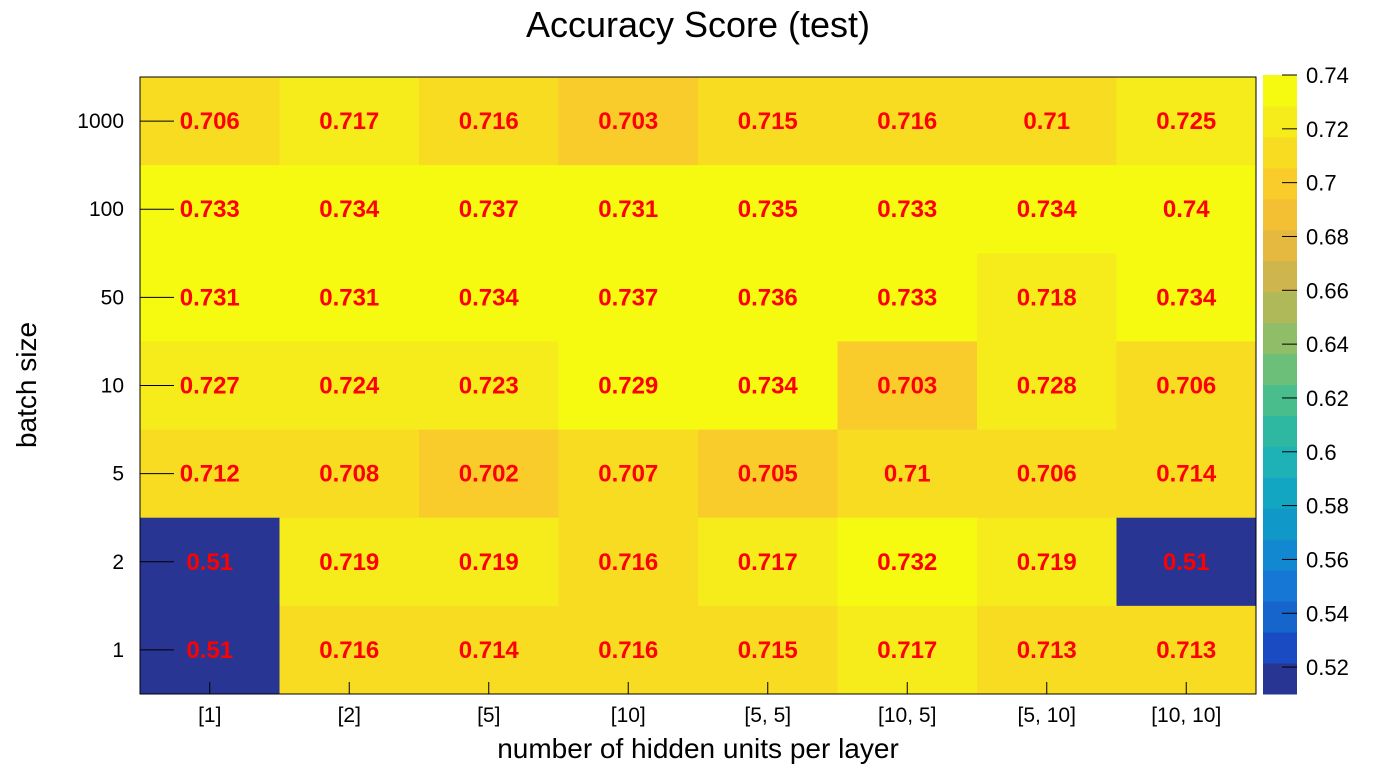  Describe the element at coordinates (1327, 344) in the screenshot. I see `colorbar-tick-label: 0.64` at that location.